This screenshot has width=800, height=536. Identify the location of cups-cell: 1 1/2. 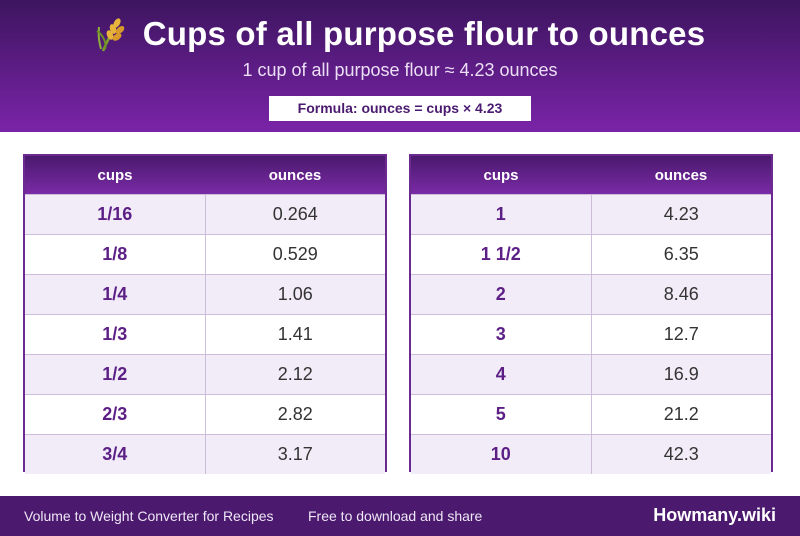
(501, 254).